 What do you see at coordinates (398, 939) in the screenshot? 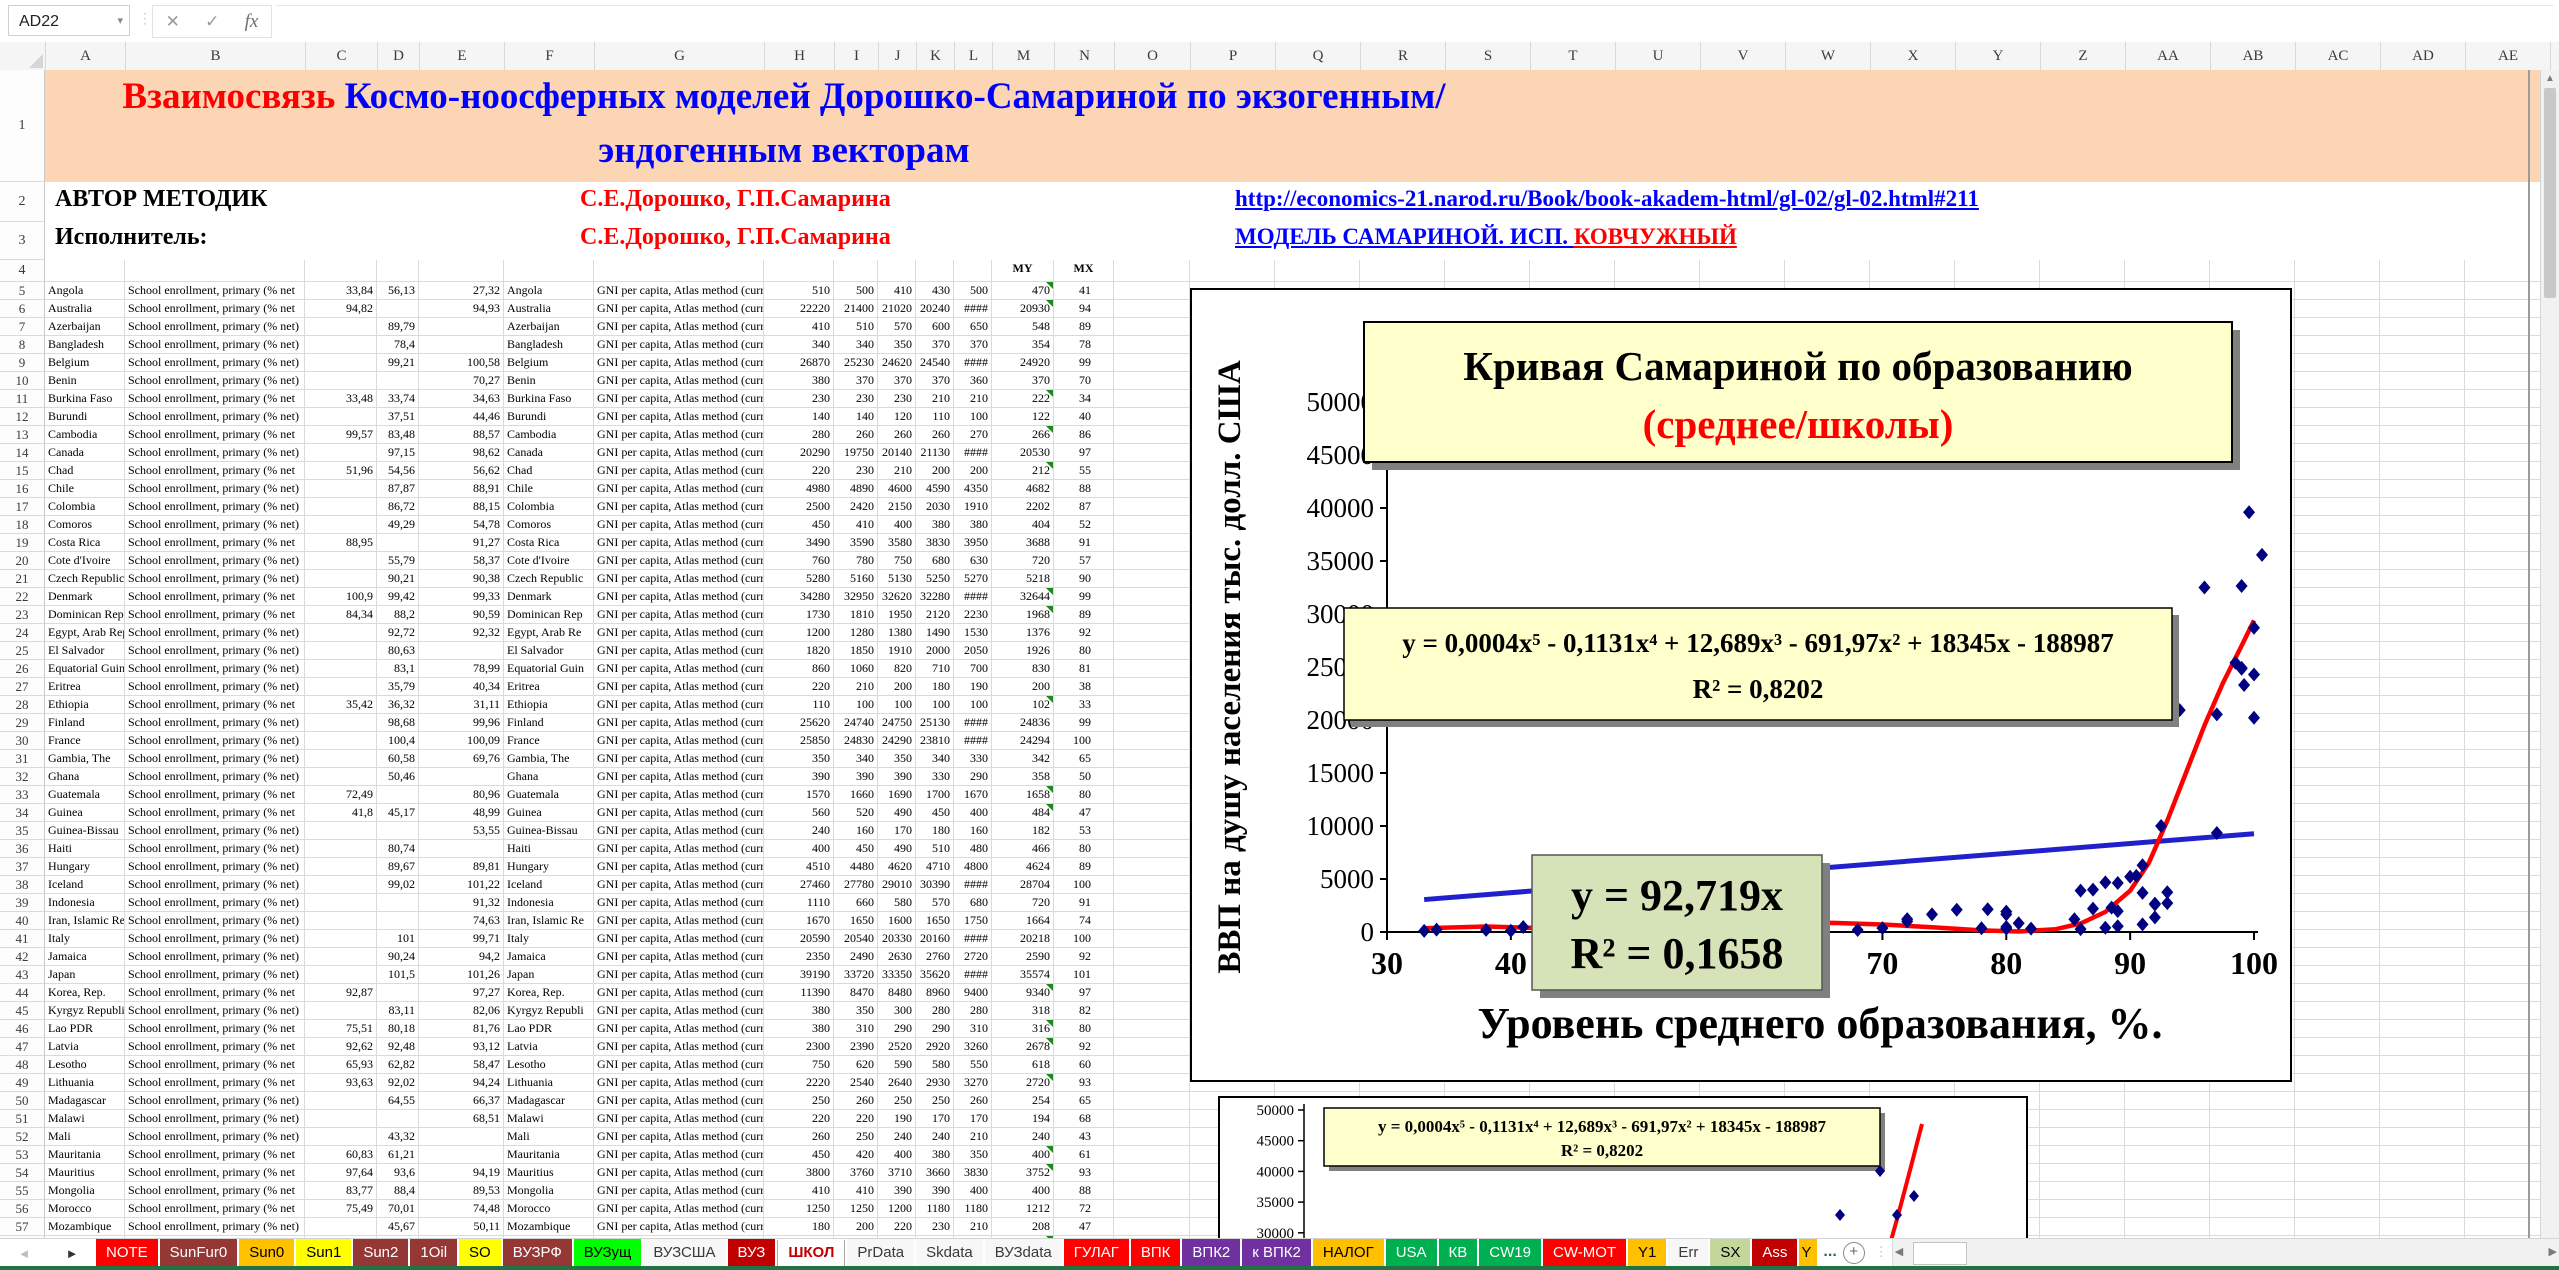
I see `value-cell: 101` at bounding box center [398, 939].